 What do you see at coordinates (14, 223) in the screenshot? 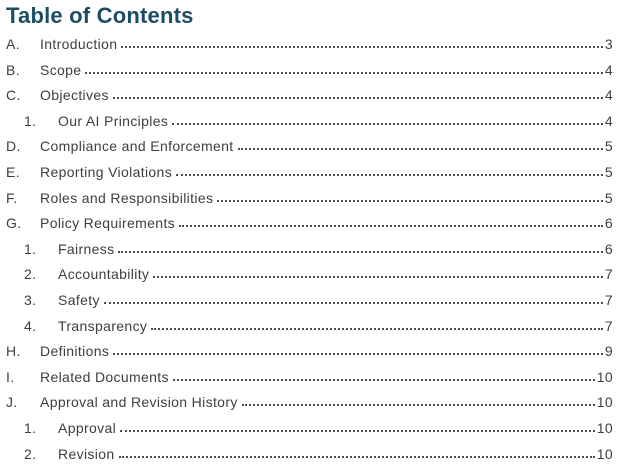
I see `toc-entry-marker: G.` at bounding box center [14, 223].